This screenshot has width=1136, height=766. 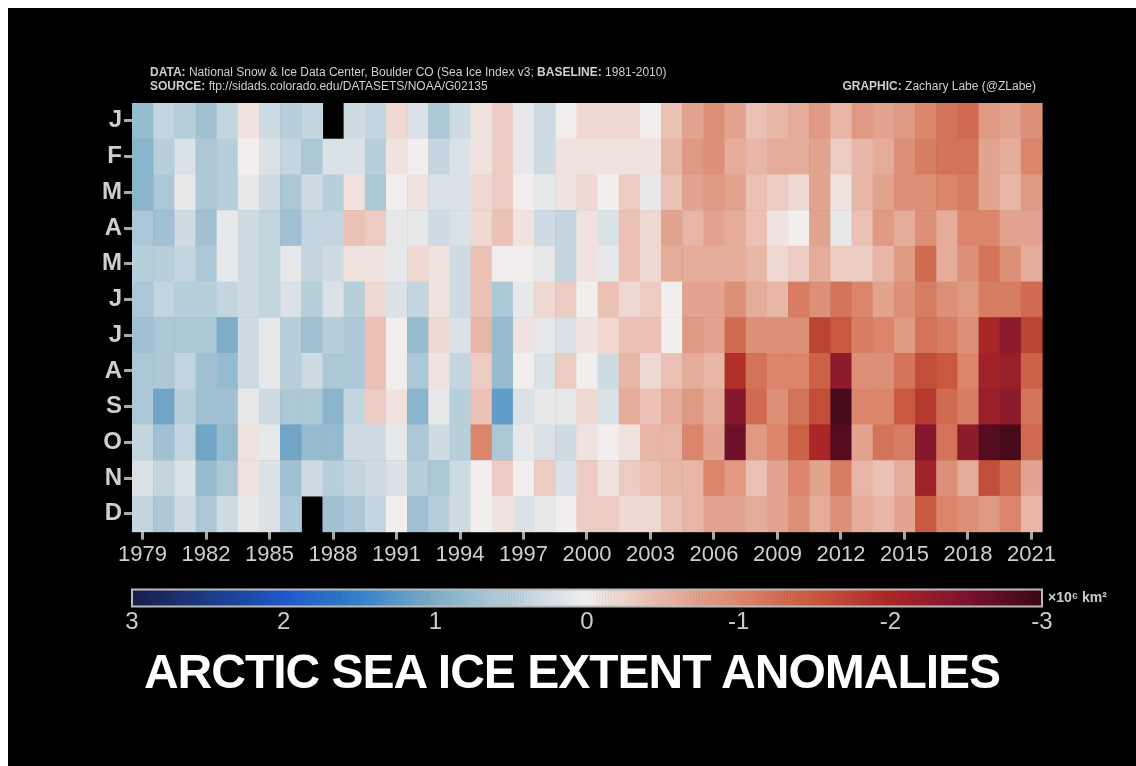 I want to click on color-bar-label: 1, so click(x=435, y=621).